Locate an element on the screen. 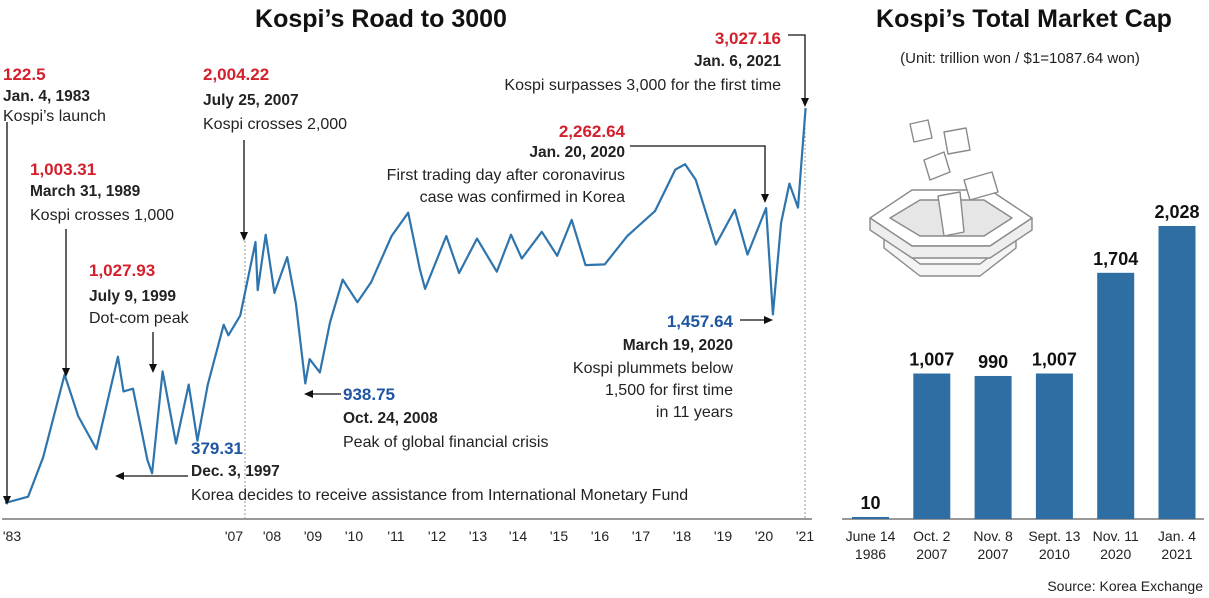  annotation-1999: 1,027.93 July 9, 1999 Dot-com peak is located at coordinates (139, 294).